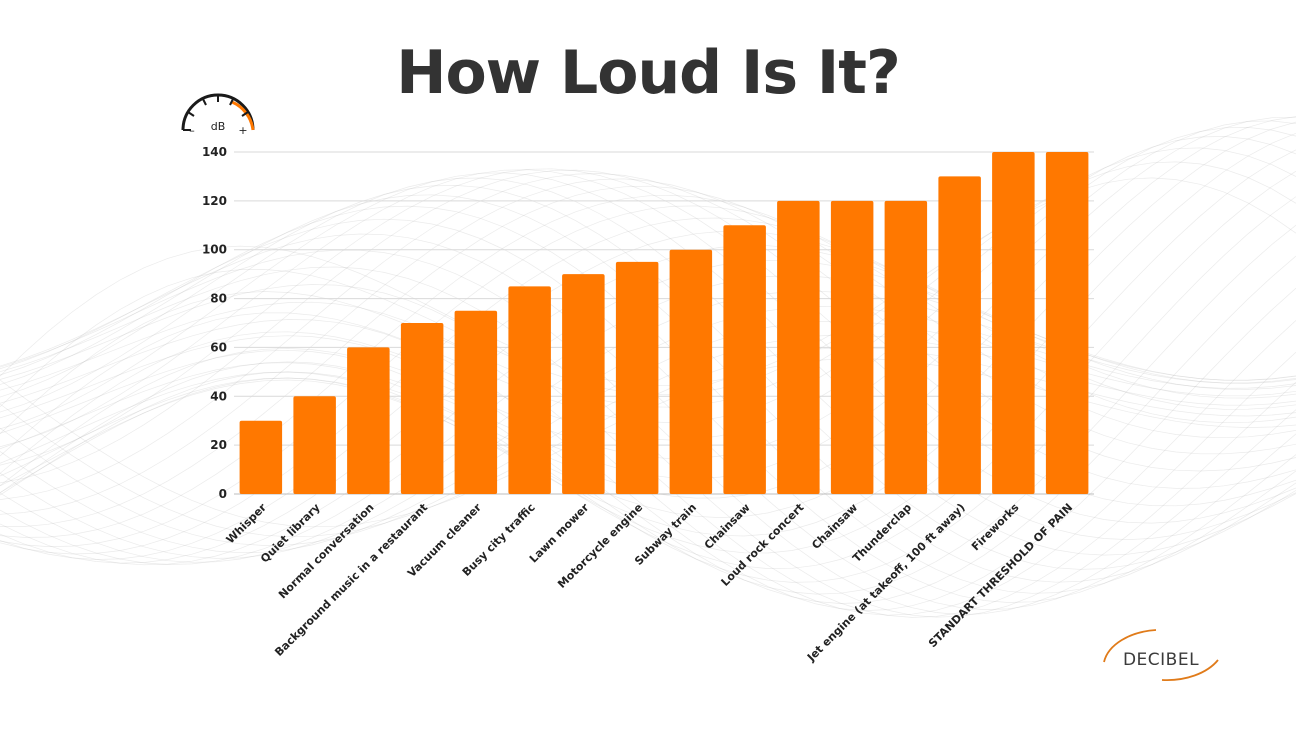  Describe the element at coordinates (223, 494) in the screenshot. I see `y-tick-label: 0` at that location.